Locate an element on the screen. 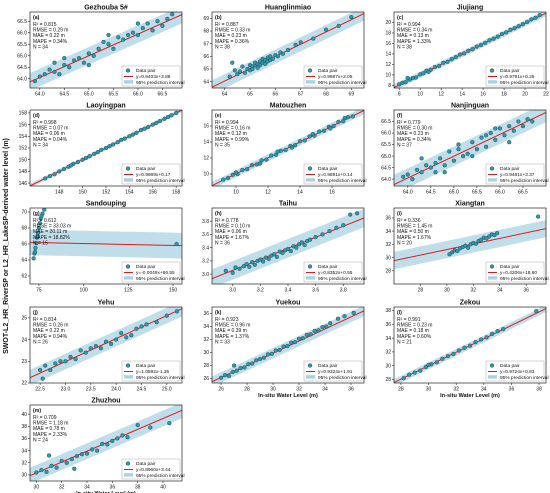 This screenshot has width=550, height=493. x-tick-label: 65.0 is located at coordinates (454, 193).